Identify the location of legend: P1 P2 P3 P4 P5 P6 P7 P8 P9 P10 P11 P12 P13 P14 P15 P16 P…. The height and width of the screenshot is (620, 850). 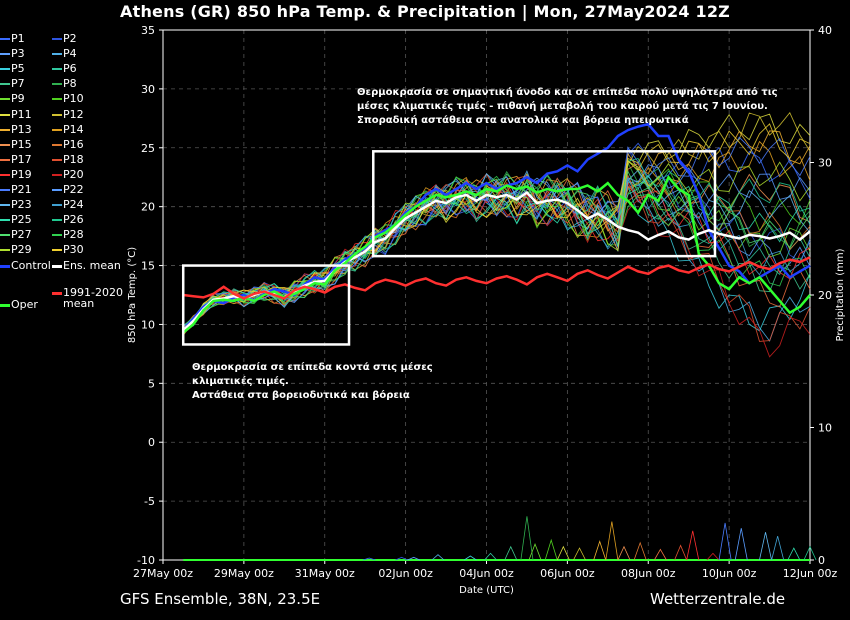
(65, 177).